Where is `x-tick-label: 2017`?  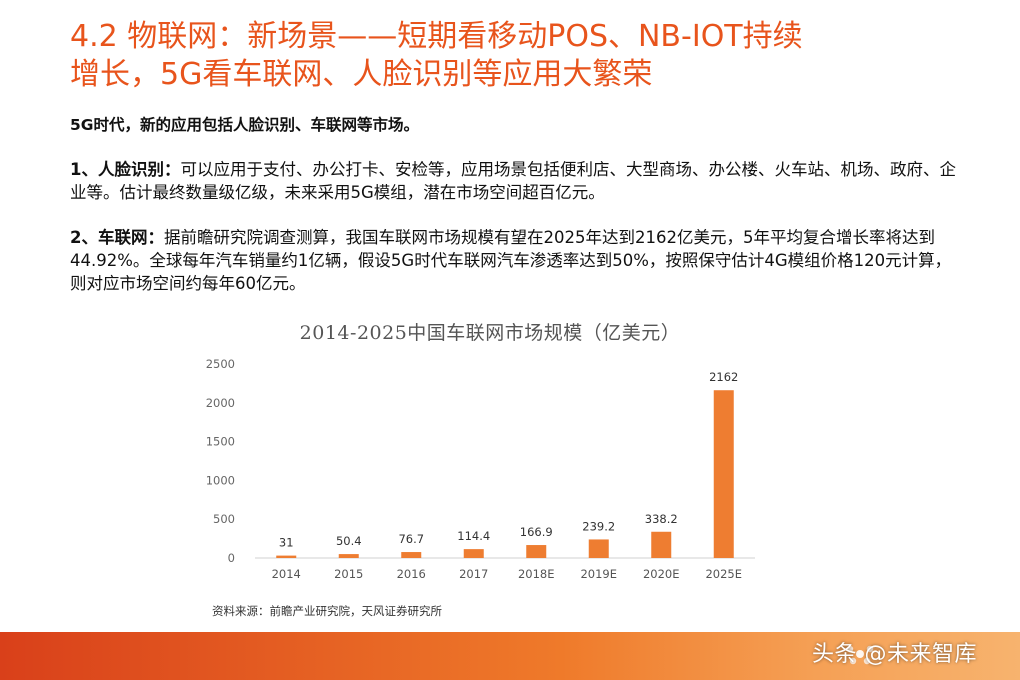
x-tick-label: 2017 is located at coordinates (473, 574).